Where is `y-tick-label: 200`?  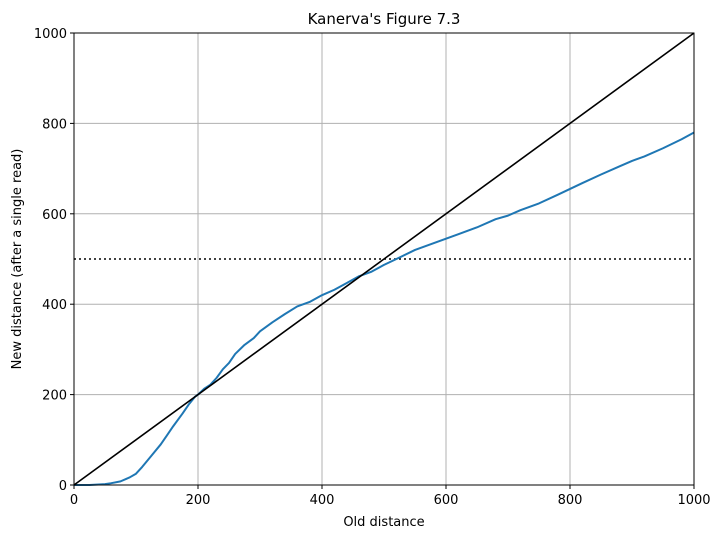 y-tick-label: 200 is located at coordinates (54, 396).